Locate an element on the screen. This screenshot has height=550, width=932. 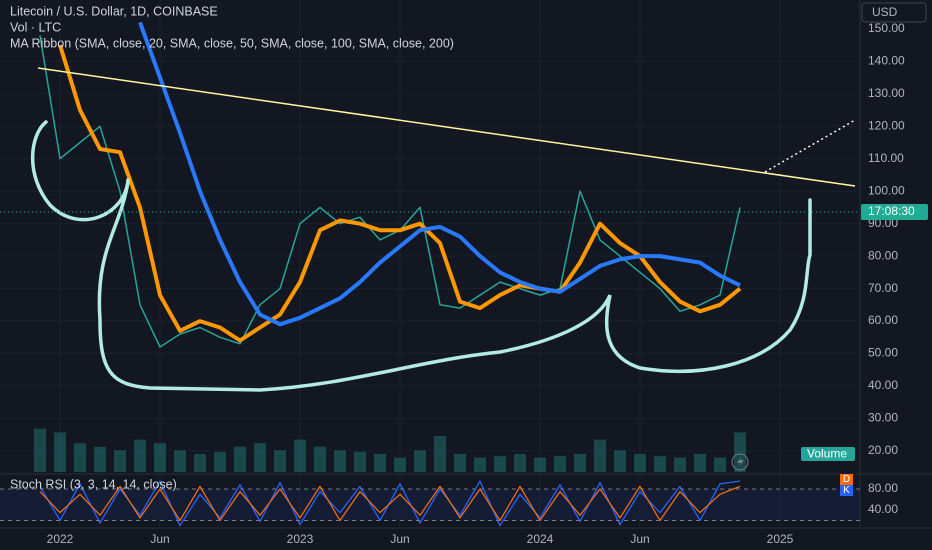
y-tick-label: 150.00 is located at coordinates (886, 28).